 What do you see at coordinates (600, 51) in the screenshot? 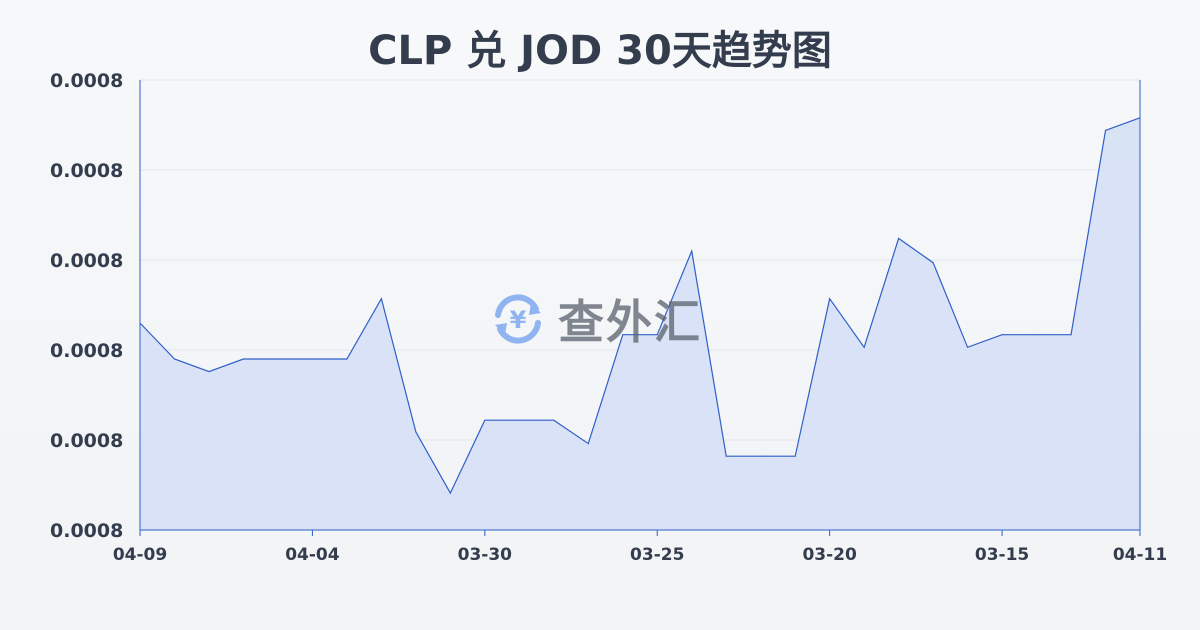
I see `chart-title: CLP 兑 JOD 30天趋势图` at bounding box center [600, 51].